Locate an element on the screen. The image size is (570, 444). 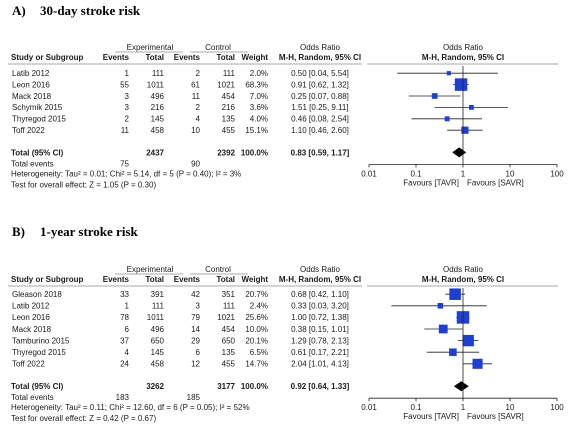
study-odds-ratio: 1.00 [0.72, 1.38] is located at coordinates (320, 317).